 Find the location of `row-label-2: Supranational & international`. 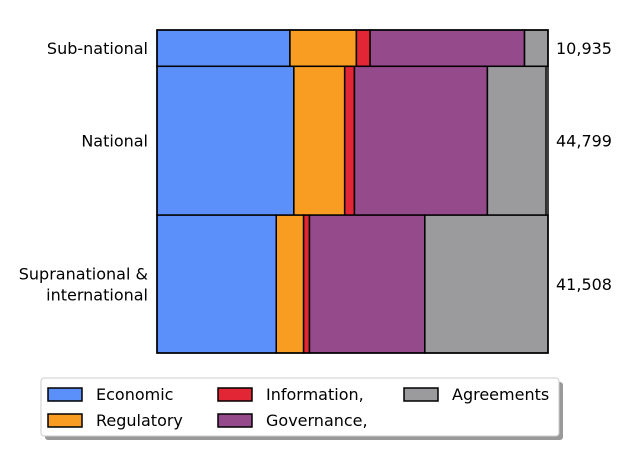

row-label-2: Supranational & international is located at coordinates (83, 285).